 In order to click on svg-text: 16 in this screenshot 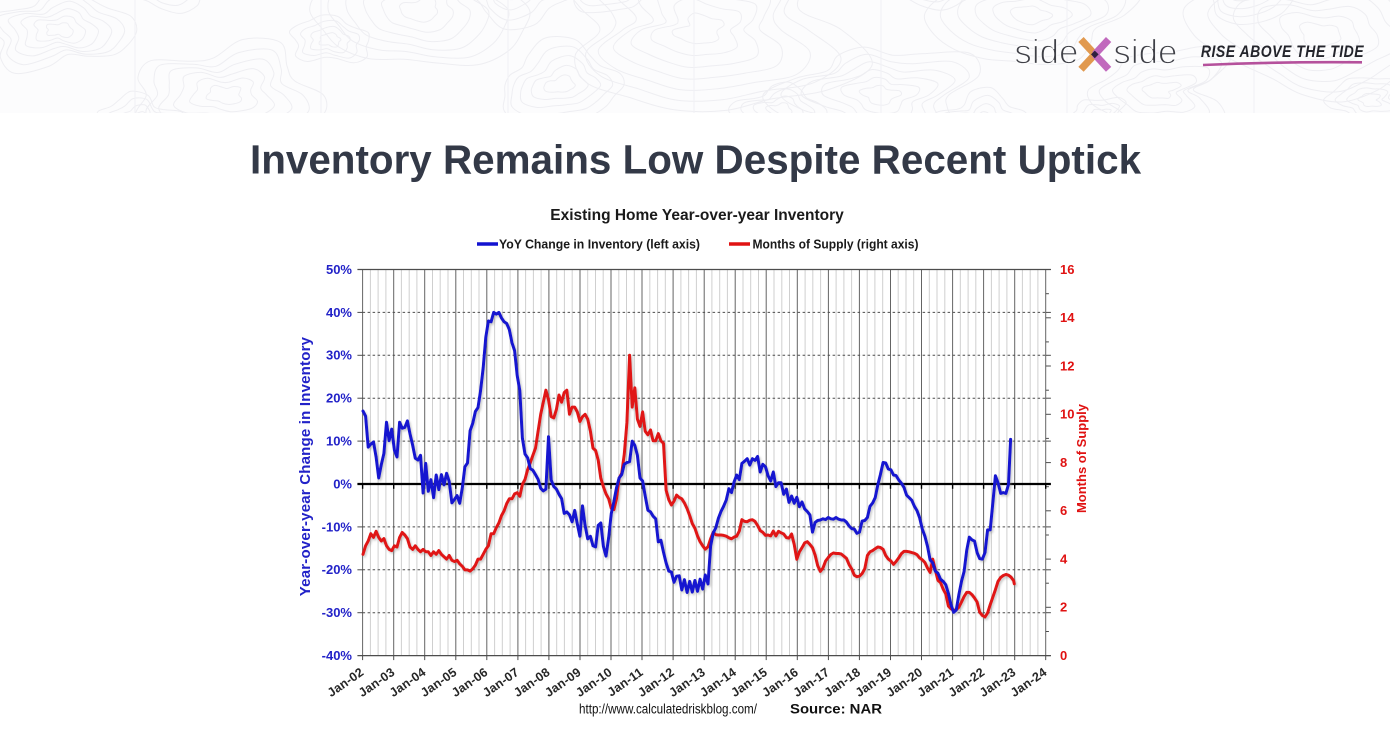, I will do `click(1067, 269)`.